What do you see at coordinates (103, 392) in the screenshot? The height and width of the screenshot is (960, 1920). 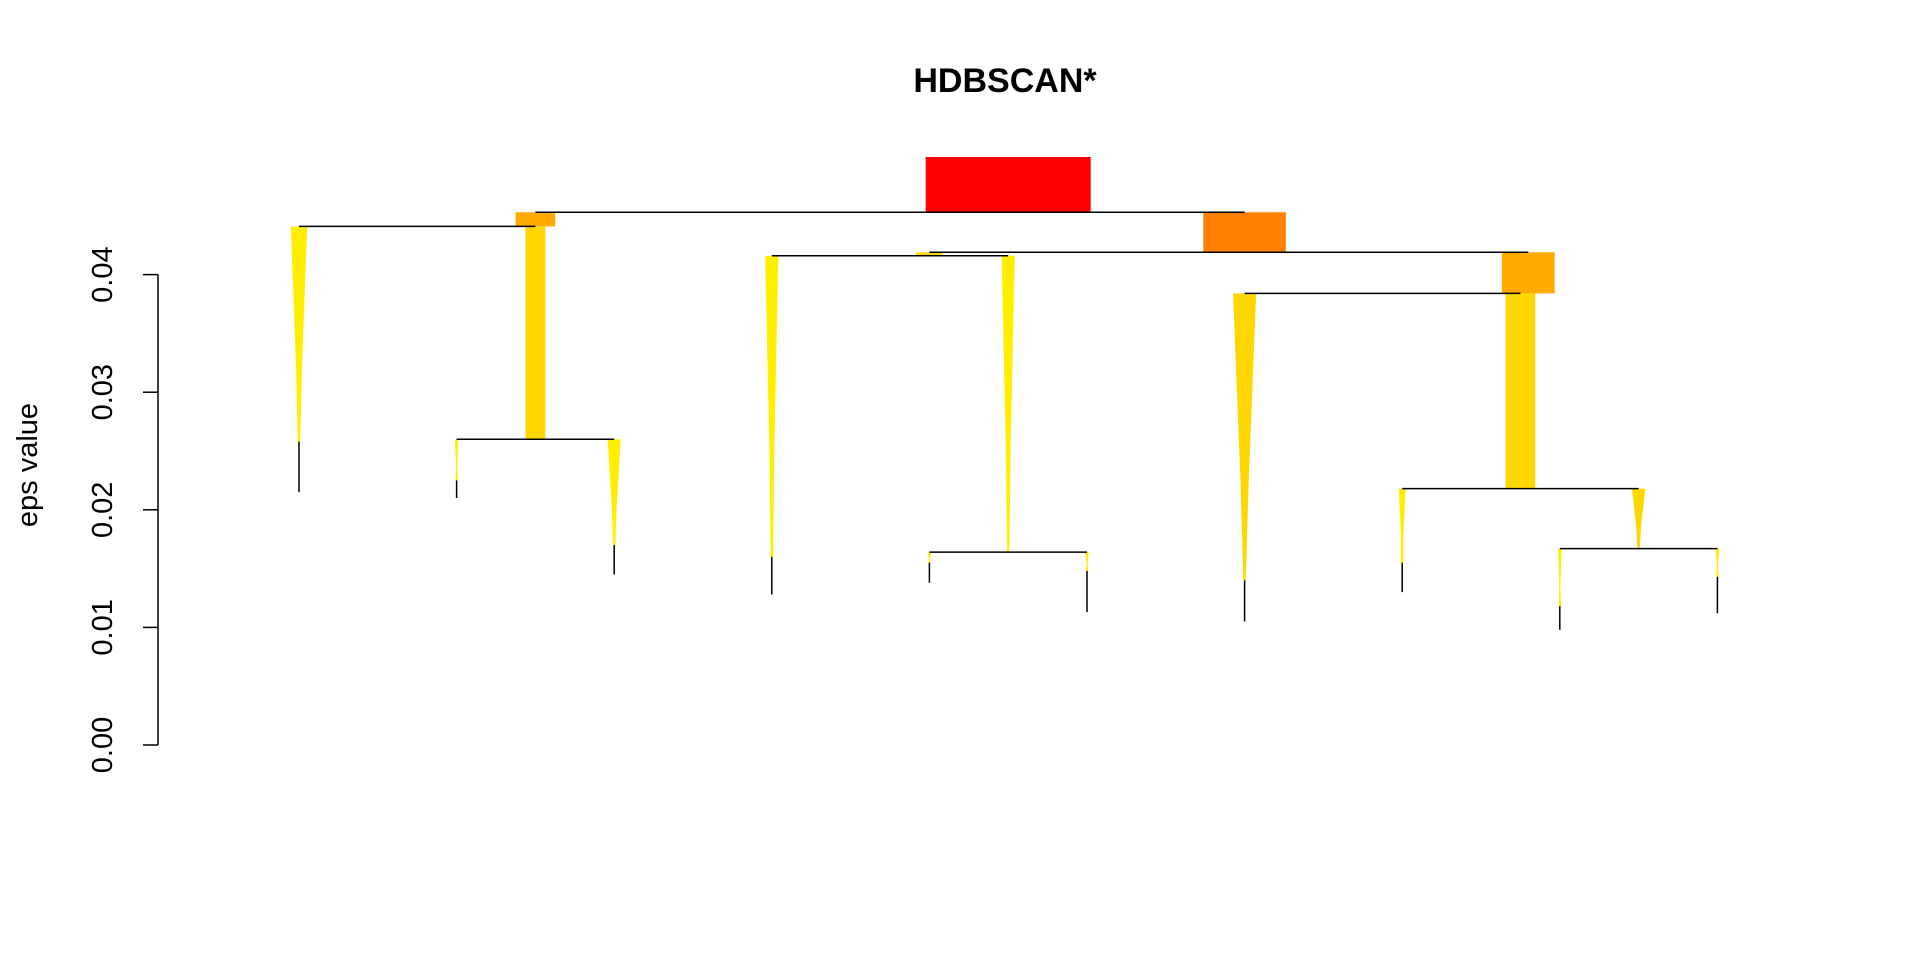 I see `y-tick-label: 0.03` at bounding box center [103, 392].